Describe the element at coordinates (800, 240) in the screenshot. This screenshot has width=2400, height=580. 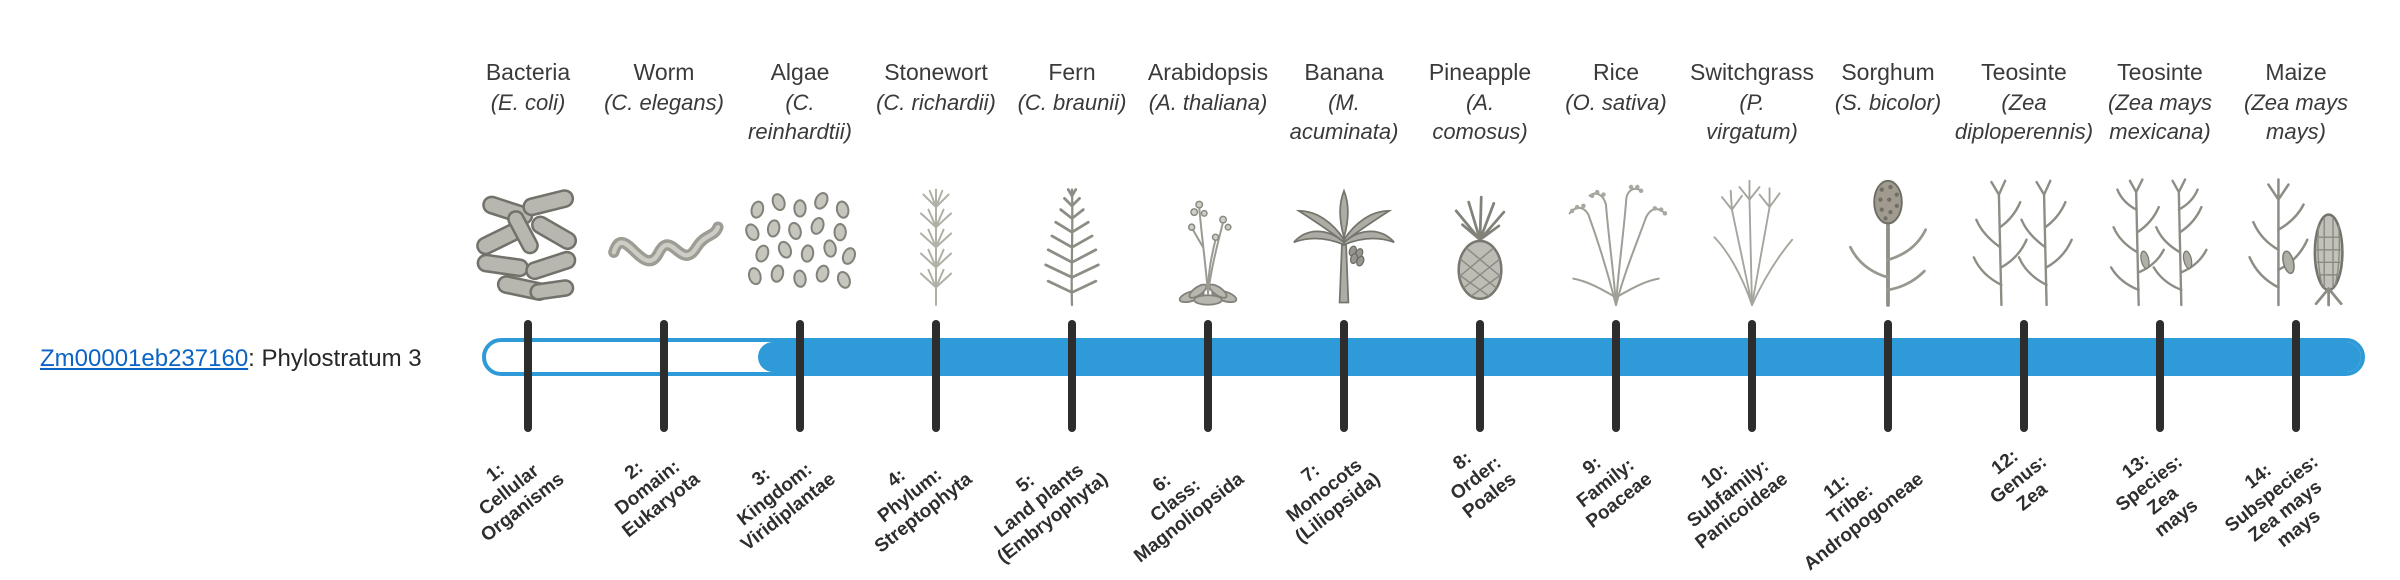
I see `algae-icon` at that location.